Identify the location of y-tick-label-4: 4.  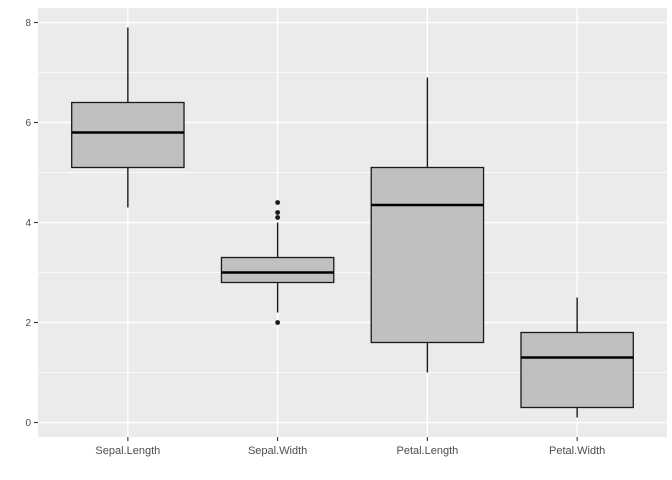
(28, 223).